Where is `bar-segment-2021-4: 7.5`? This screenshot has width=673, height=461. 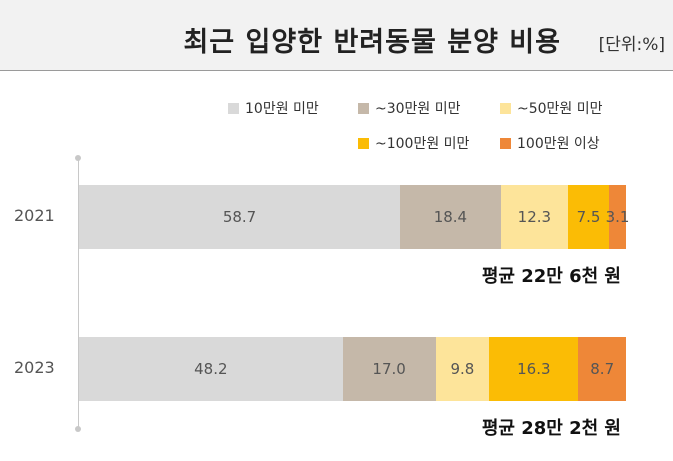 bar-segment-2021-4: 7.5 is located at coordinates (589, 217).